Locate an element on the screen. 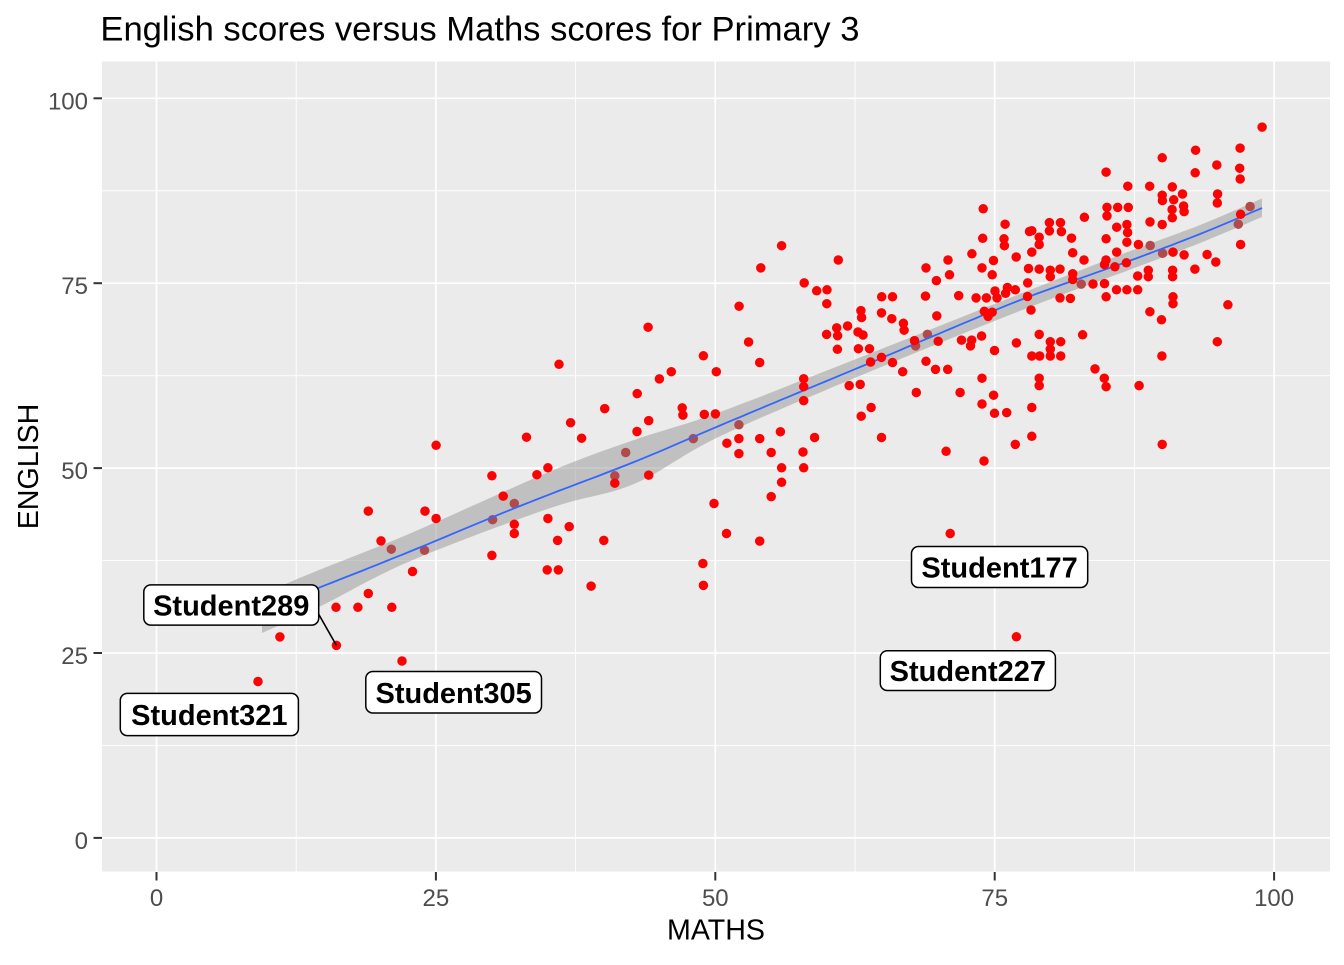 The image size is (1344, 965). svg-text: Student305 is located at coordinates (453, 694).